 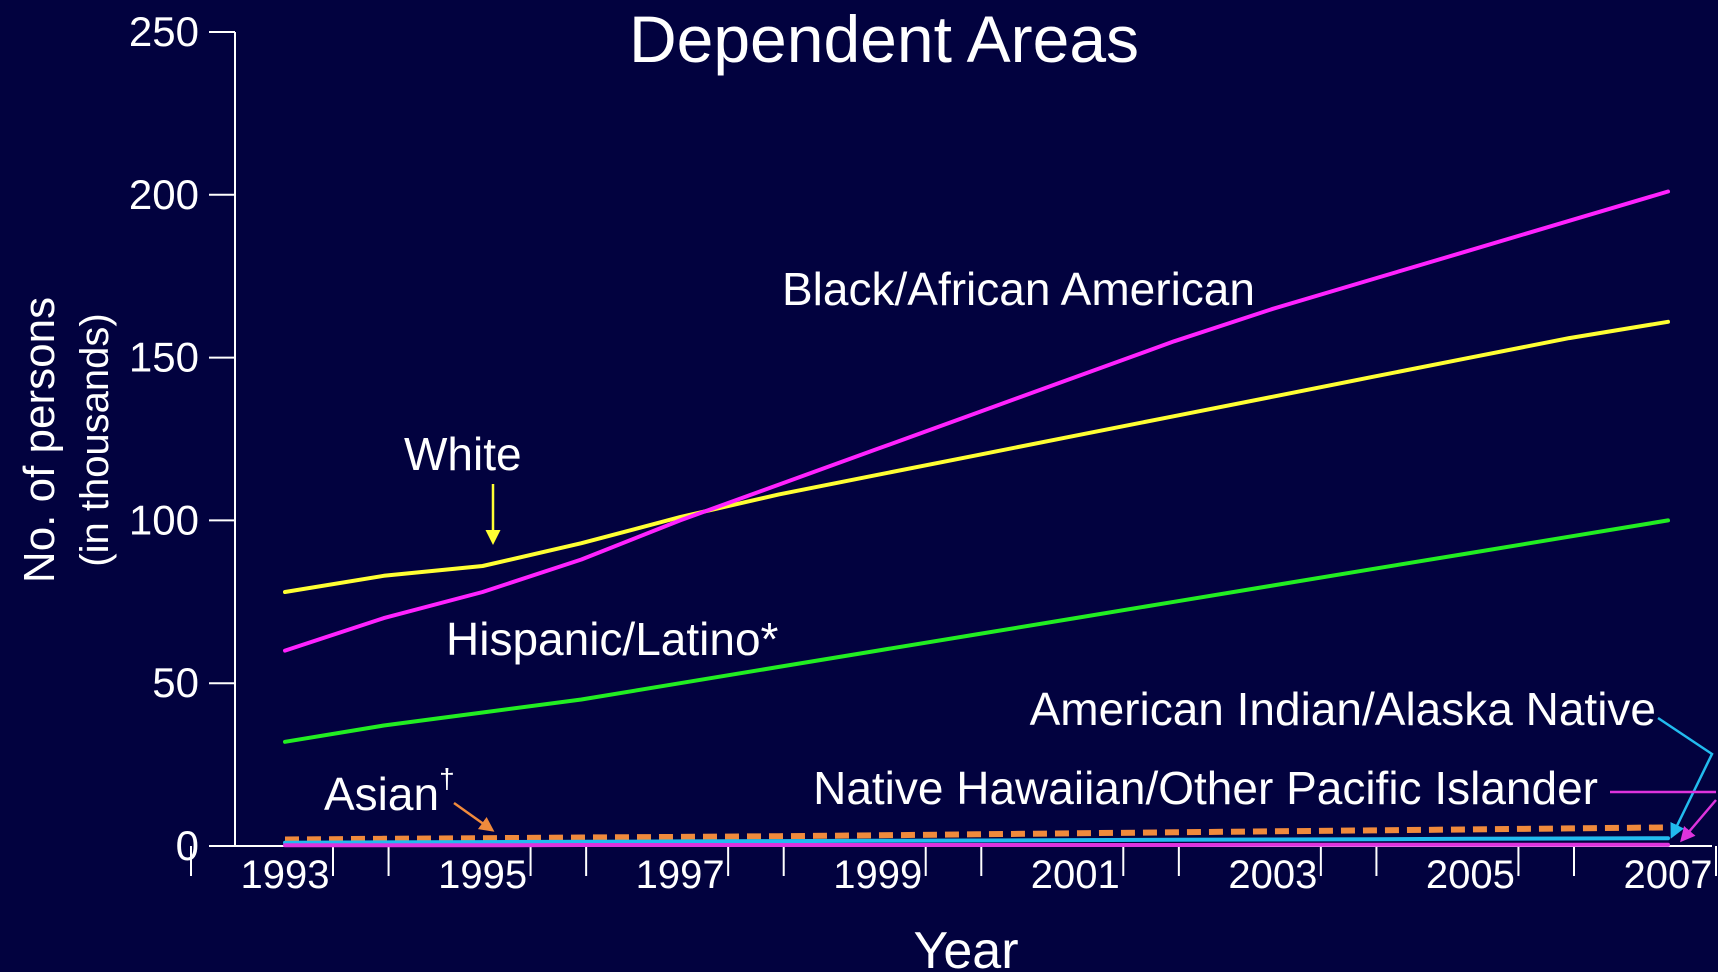 What do you see at coordinates (1075, 875) in the screenshot?
I see `x-tick-label: 2001` at bounding box center [1075, 875].